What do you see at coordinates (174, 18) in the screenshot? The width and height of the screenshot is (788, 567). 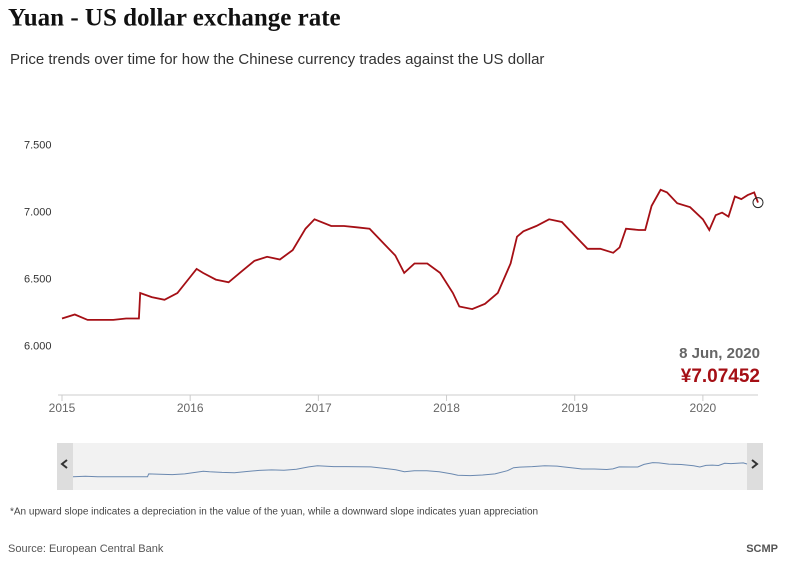 I see `chart-title: Yuan - US dollar exchange rate` at bounding box center [174, 18].